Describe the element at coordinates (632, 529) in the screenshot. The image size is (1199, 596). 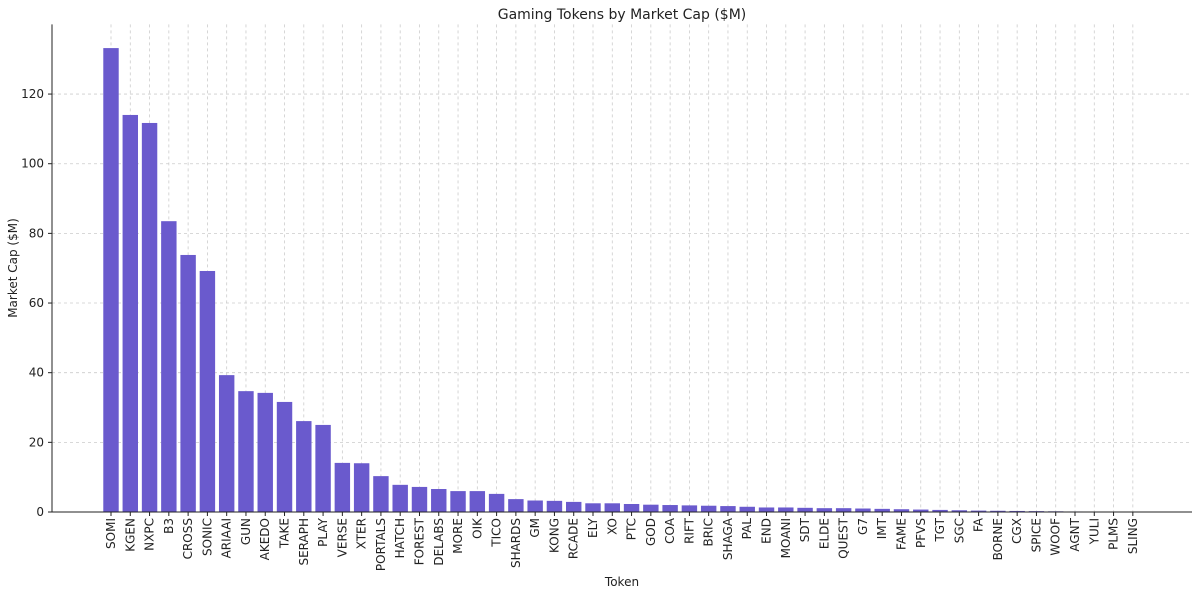
I see `x-tick-label: PTC` at that location.